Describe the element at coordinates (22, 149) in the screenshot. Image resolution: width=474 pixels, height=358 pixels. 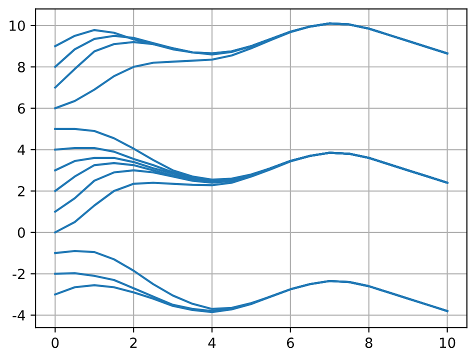
I see `y-tick-label: 4` at that location.